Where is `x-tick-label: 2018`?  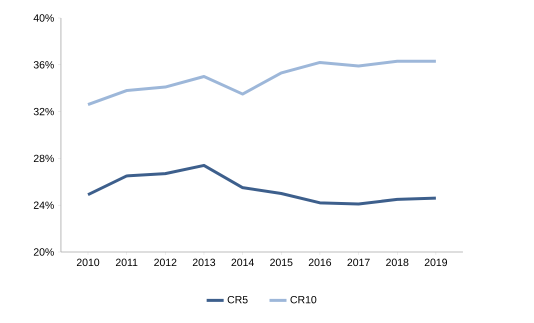
x-tick-label: 2018 is located at coordinates (397, 262).